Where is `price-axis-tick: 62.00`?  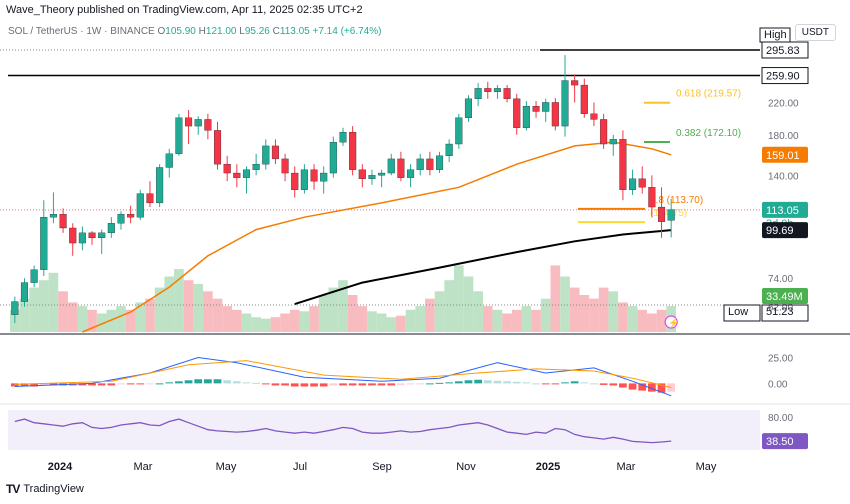
price-axis-tick: 62.00 is located at coordinates (780, 308).